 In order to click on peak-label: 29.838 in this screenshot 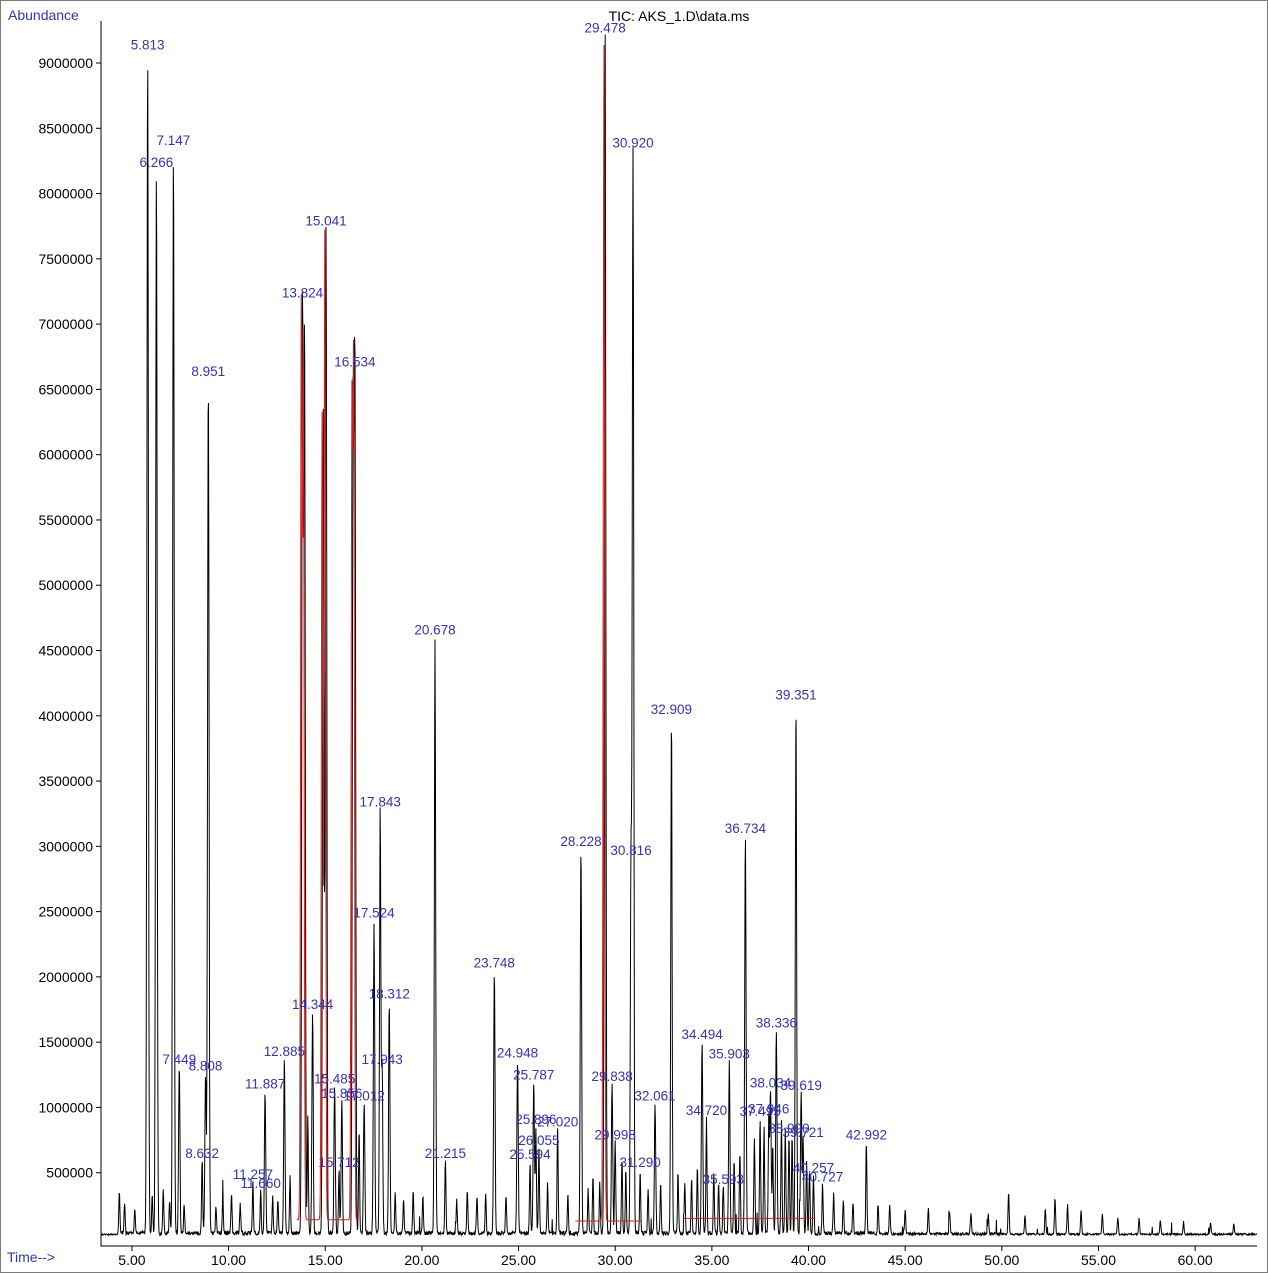, I will do `click(611, 1076)`.